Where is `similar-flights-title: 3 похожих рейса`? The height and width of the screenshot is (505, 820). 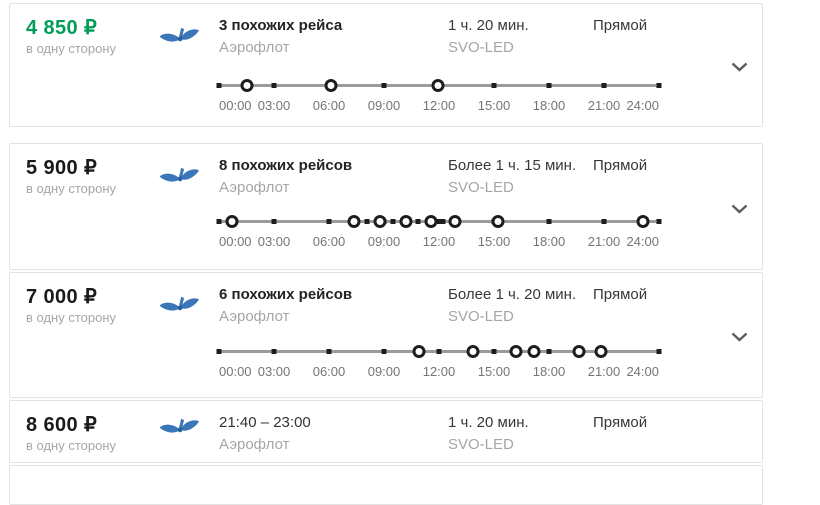 similar-flights-title: 3 похожих рейса is located at coordinates (281, 25).